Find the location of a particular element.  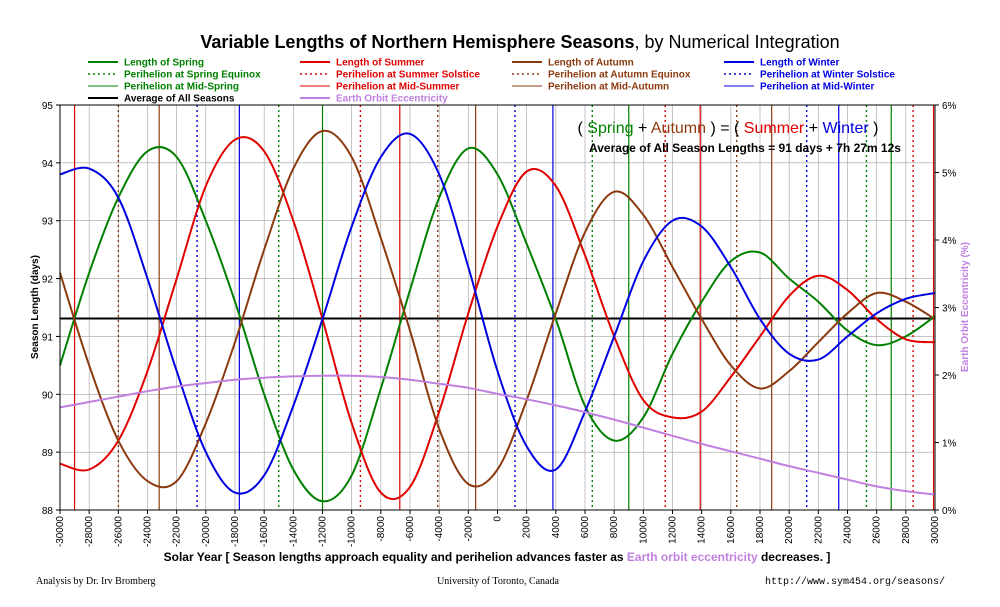

y-tick-label: 89 is located at coordinates (48, 453).